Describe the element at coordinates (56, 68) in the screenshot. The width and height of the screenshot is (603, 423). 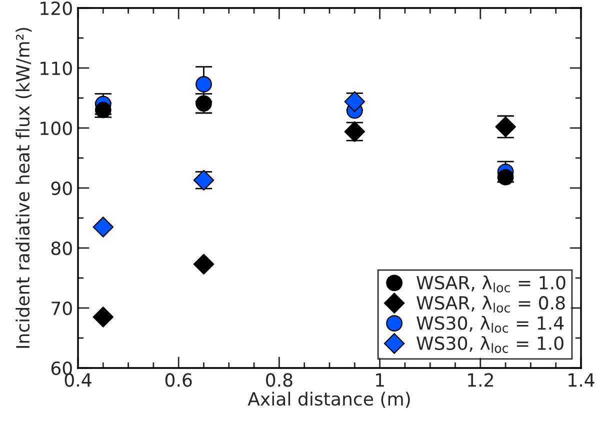
I see `y-tick-label: 110` at that location.